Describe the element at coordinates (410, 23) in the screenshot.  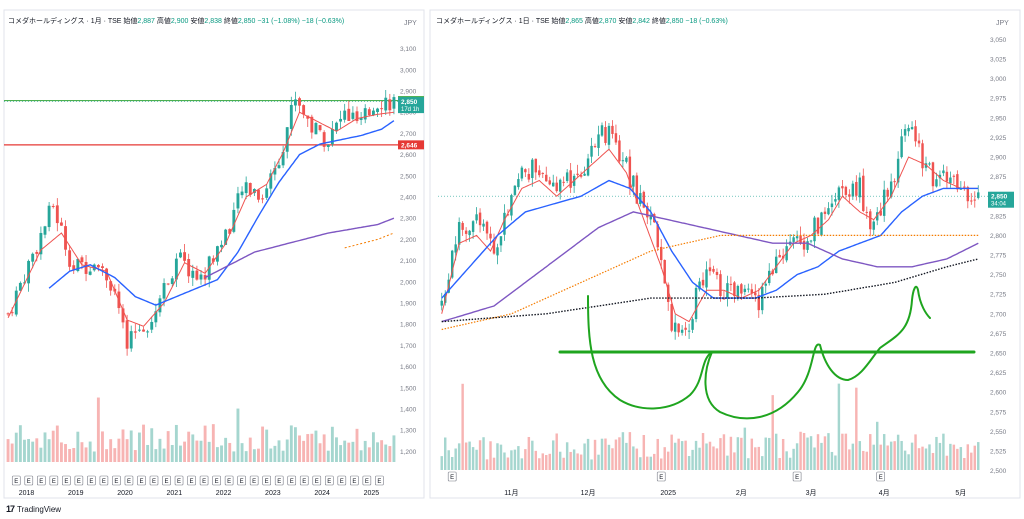
I see `left-currency-label: JPY` at that location.